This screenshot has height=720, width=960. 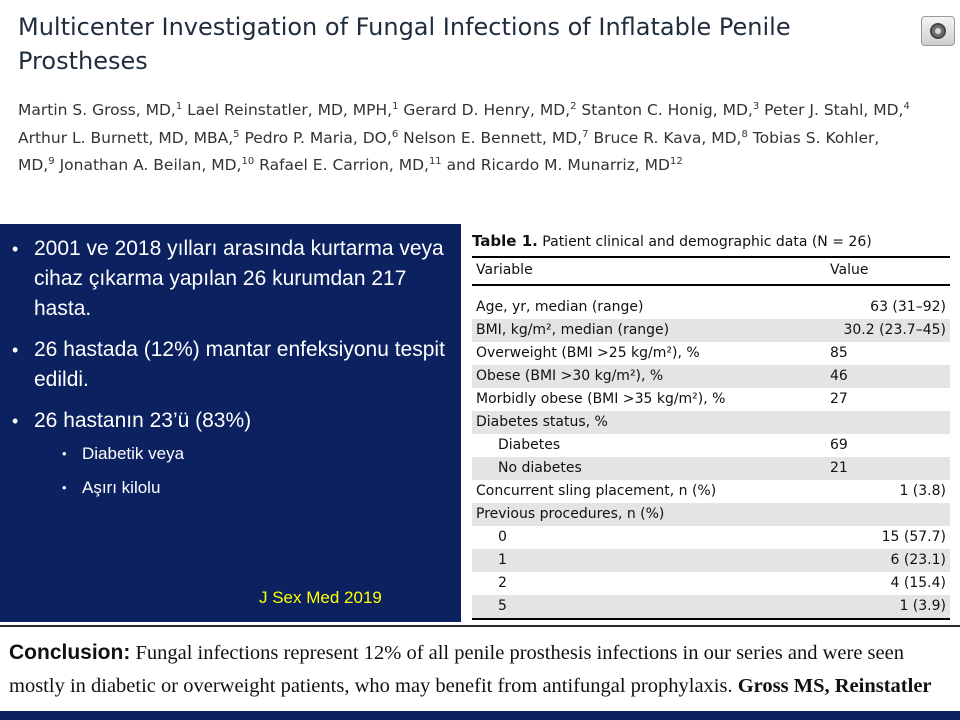 What do you see at coordinates (711, 606) in the screenshot?
I see `table-row: 5 1 (3.9)` at bounding box center [711, 606].